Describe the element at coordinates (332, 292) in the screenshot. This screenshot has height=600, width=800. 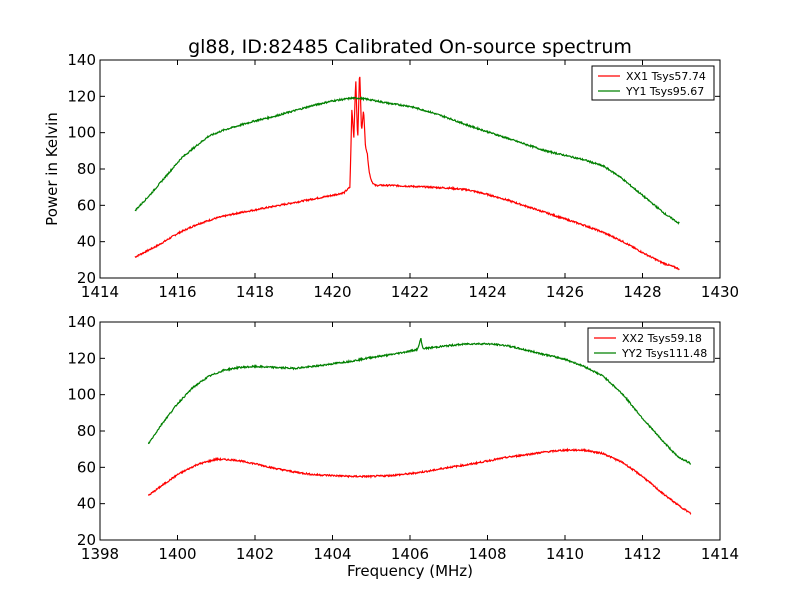
I see `x-tick-label: 1420` at that location.